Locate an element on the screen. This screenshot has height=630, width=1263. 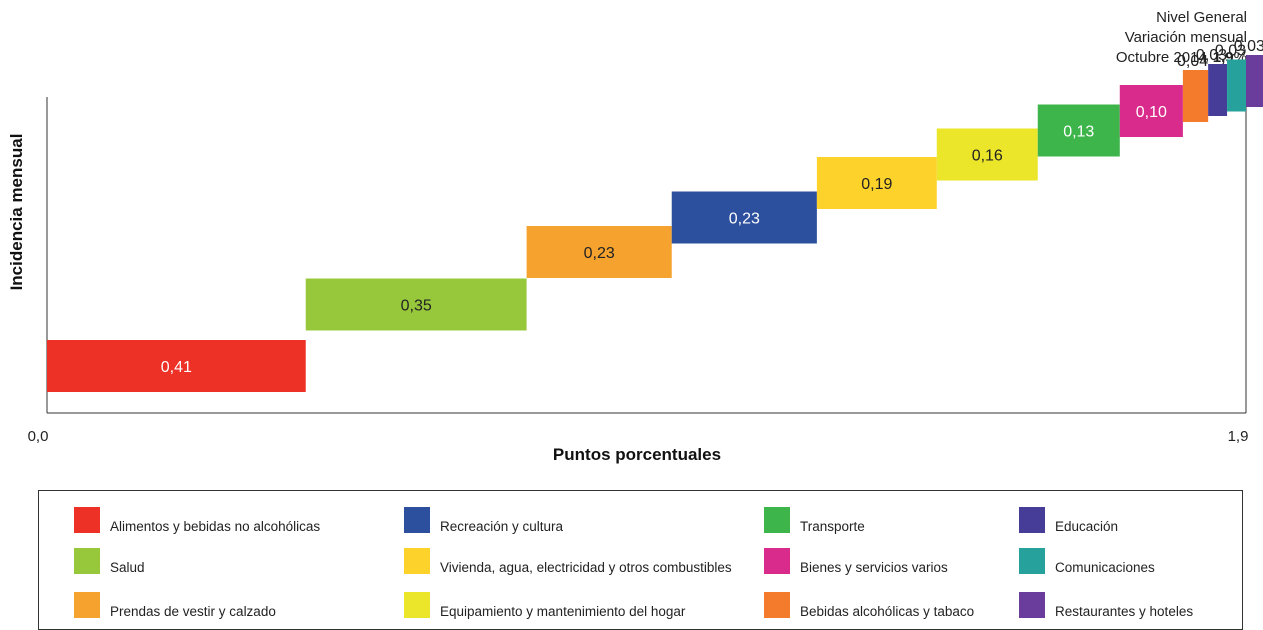
data-label-10: 0,03 is located at coordinates (1211, 55).